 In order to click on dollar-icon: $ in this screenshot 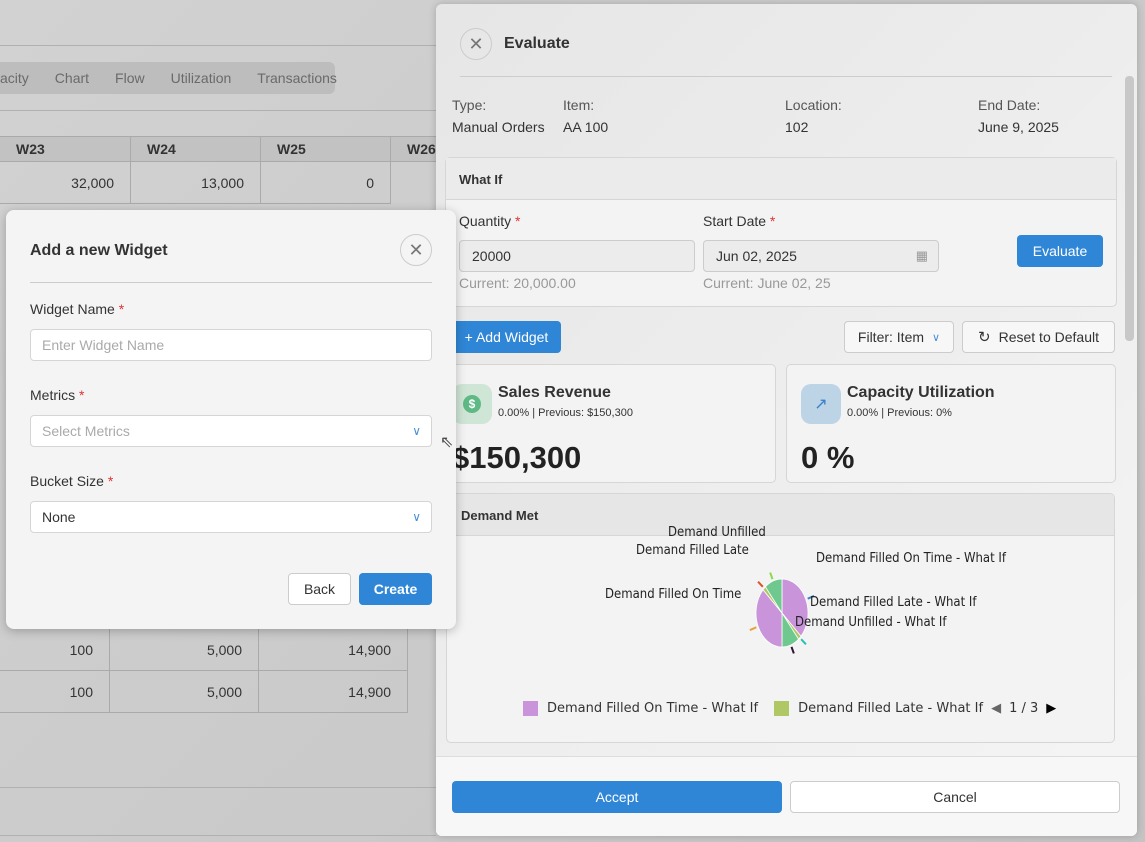, I will do `click(472, 404)`.